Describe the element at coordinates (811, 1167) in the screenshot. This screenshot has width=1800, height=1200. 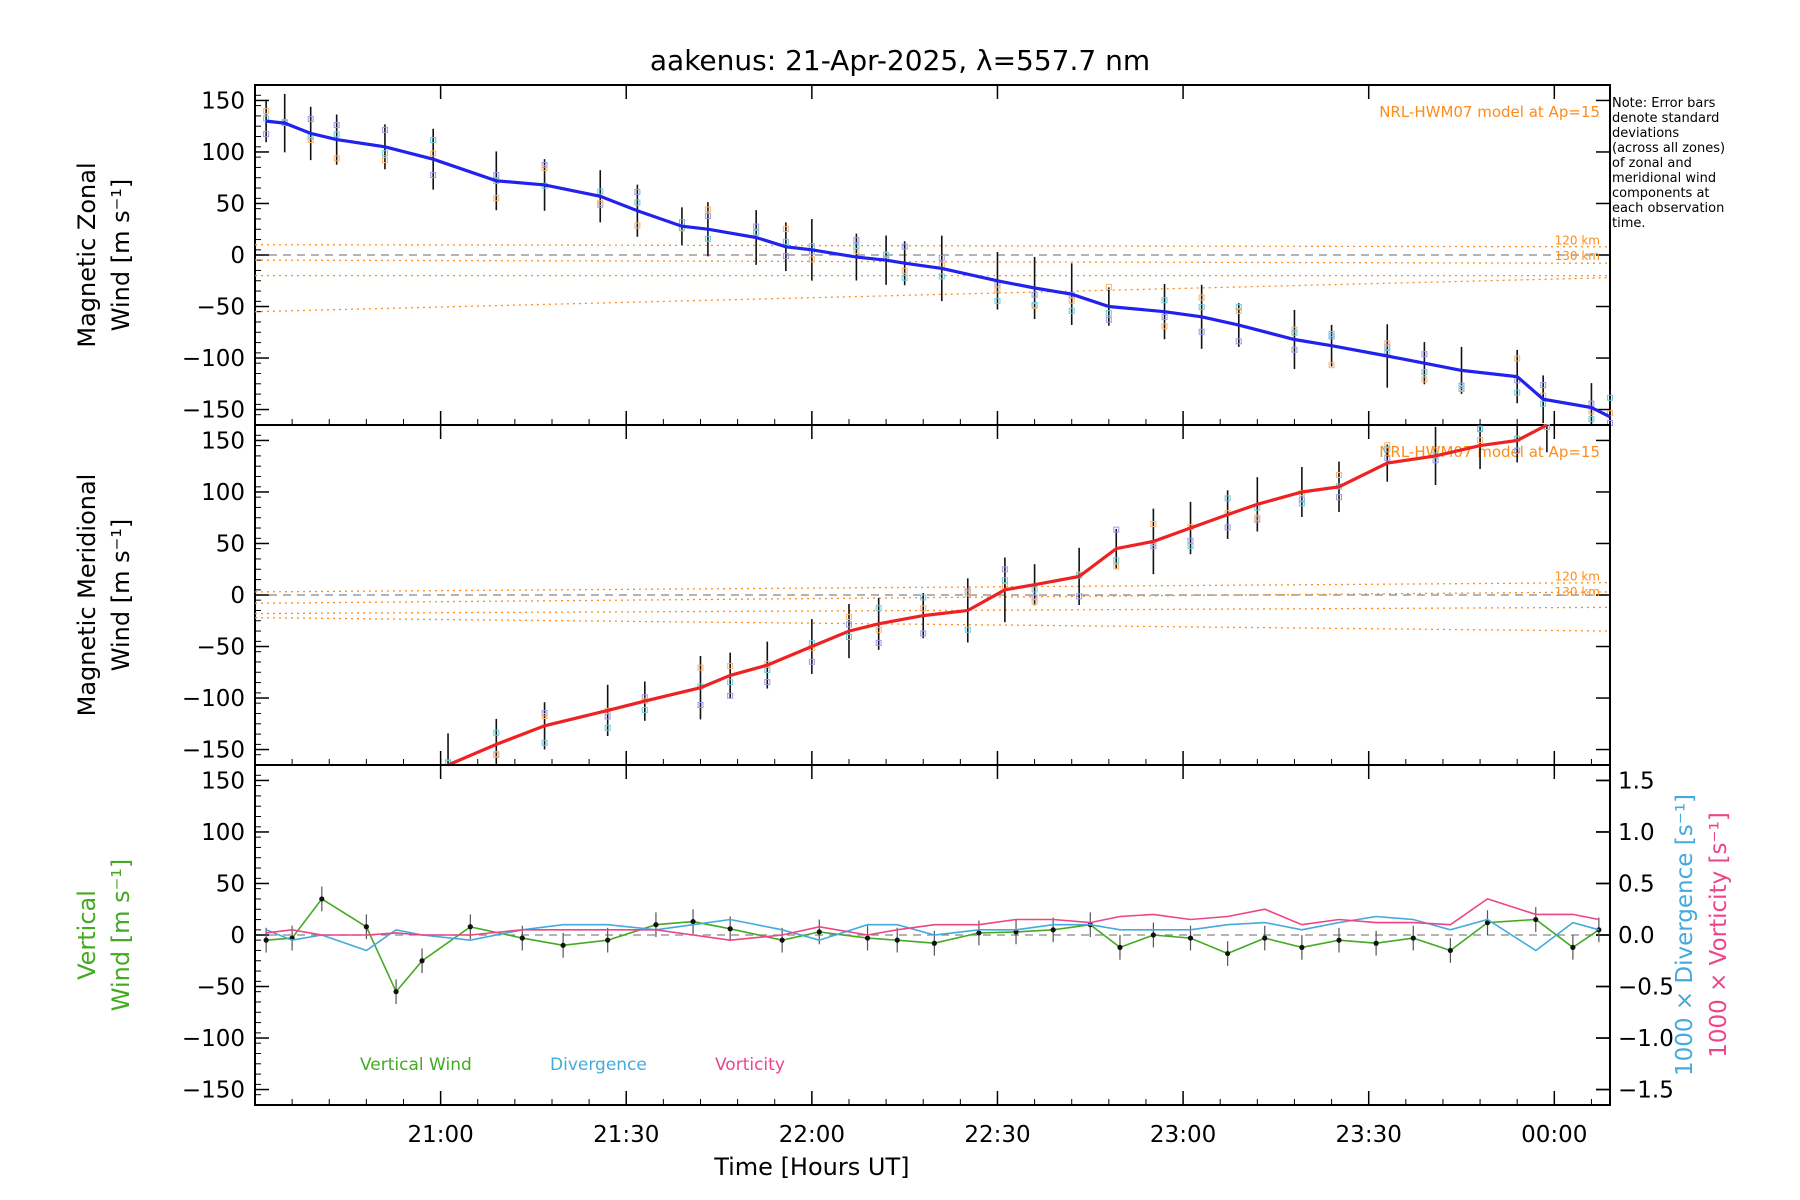
I see `x-axis-label: Time [Hours UT]` at that location.